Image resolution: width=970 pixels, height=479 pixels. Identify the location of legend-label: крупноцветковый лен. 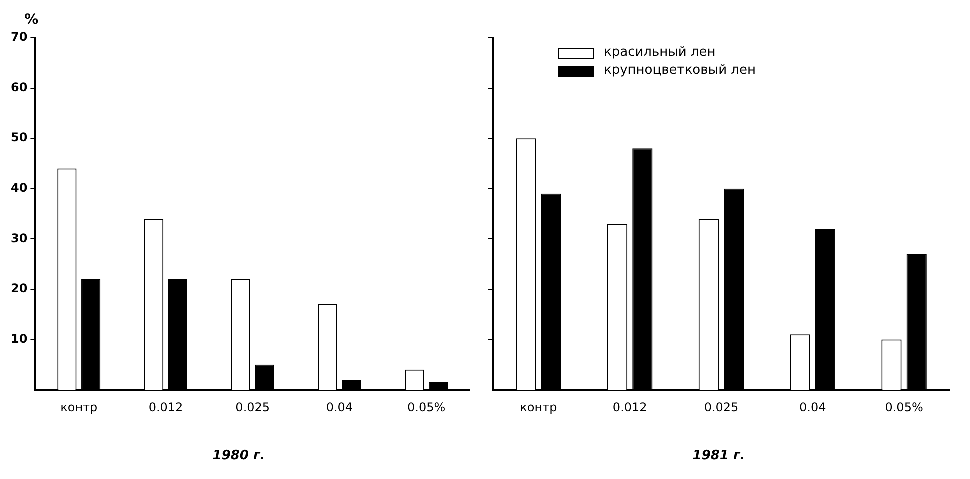
(680, 71).